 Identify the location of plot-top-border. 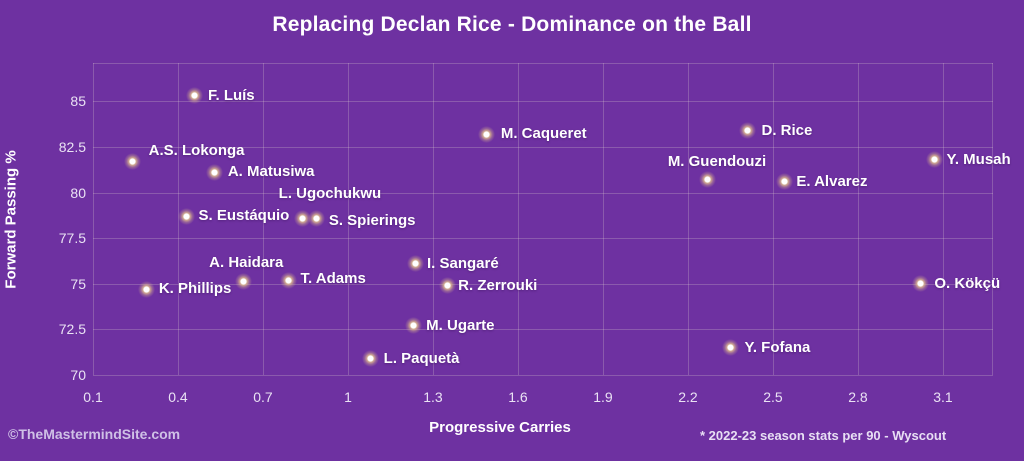
(543, 63).